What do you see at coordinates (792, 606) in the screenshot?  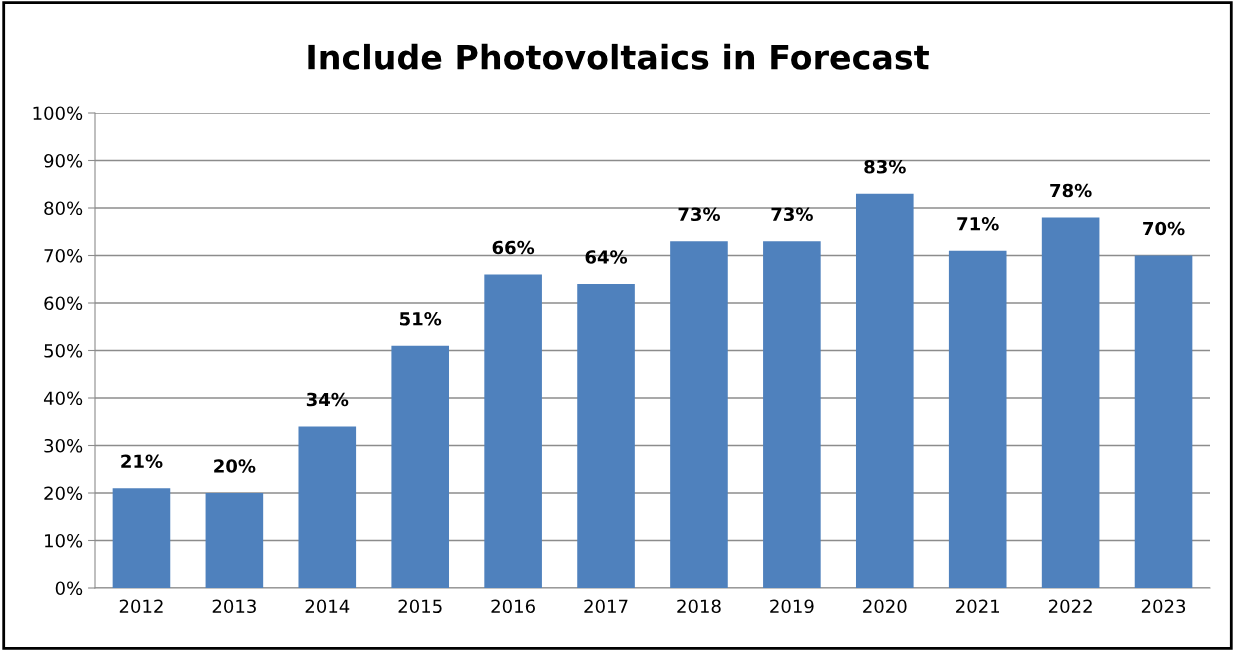 I see `x-tick-label: 2019` at bounding box center [792, 606].